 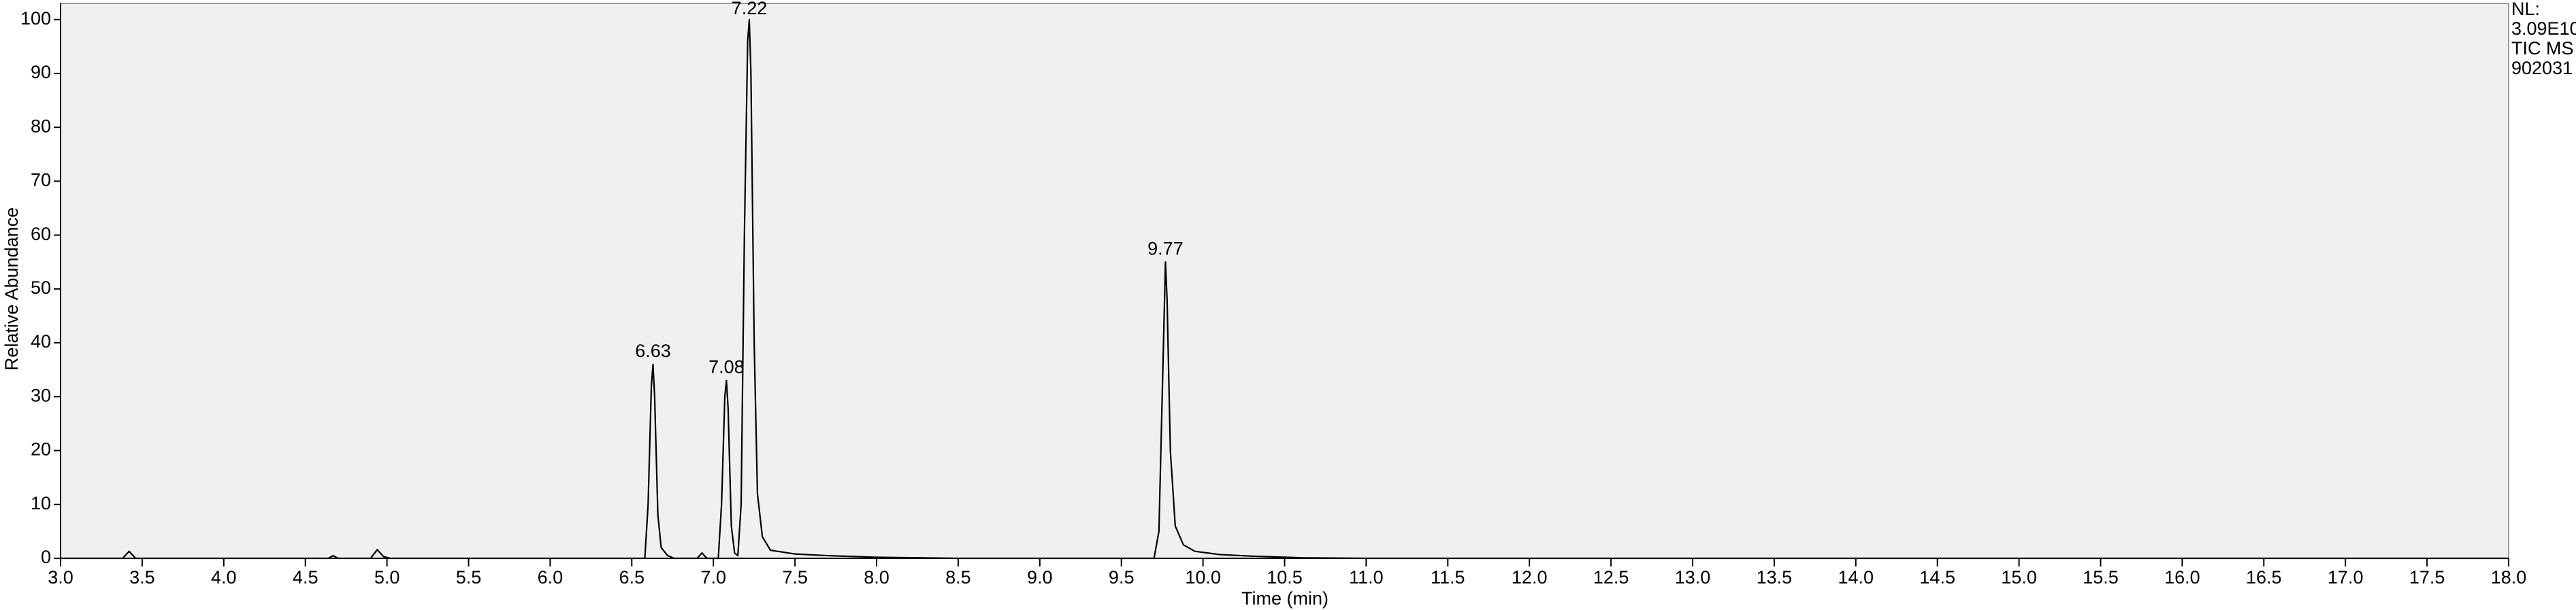 What do you see at coordinates (41, 341) in the screenshot?
I see `y-tick-label: 40` at bounding box center [41, 341].